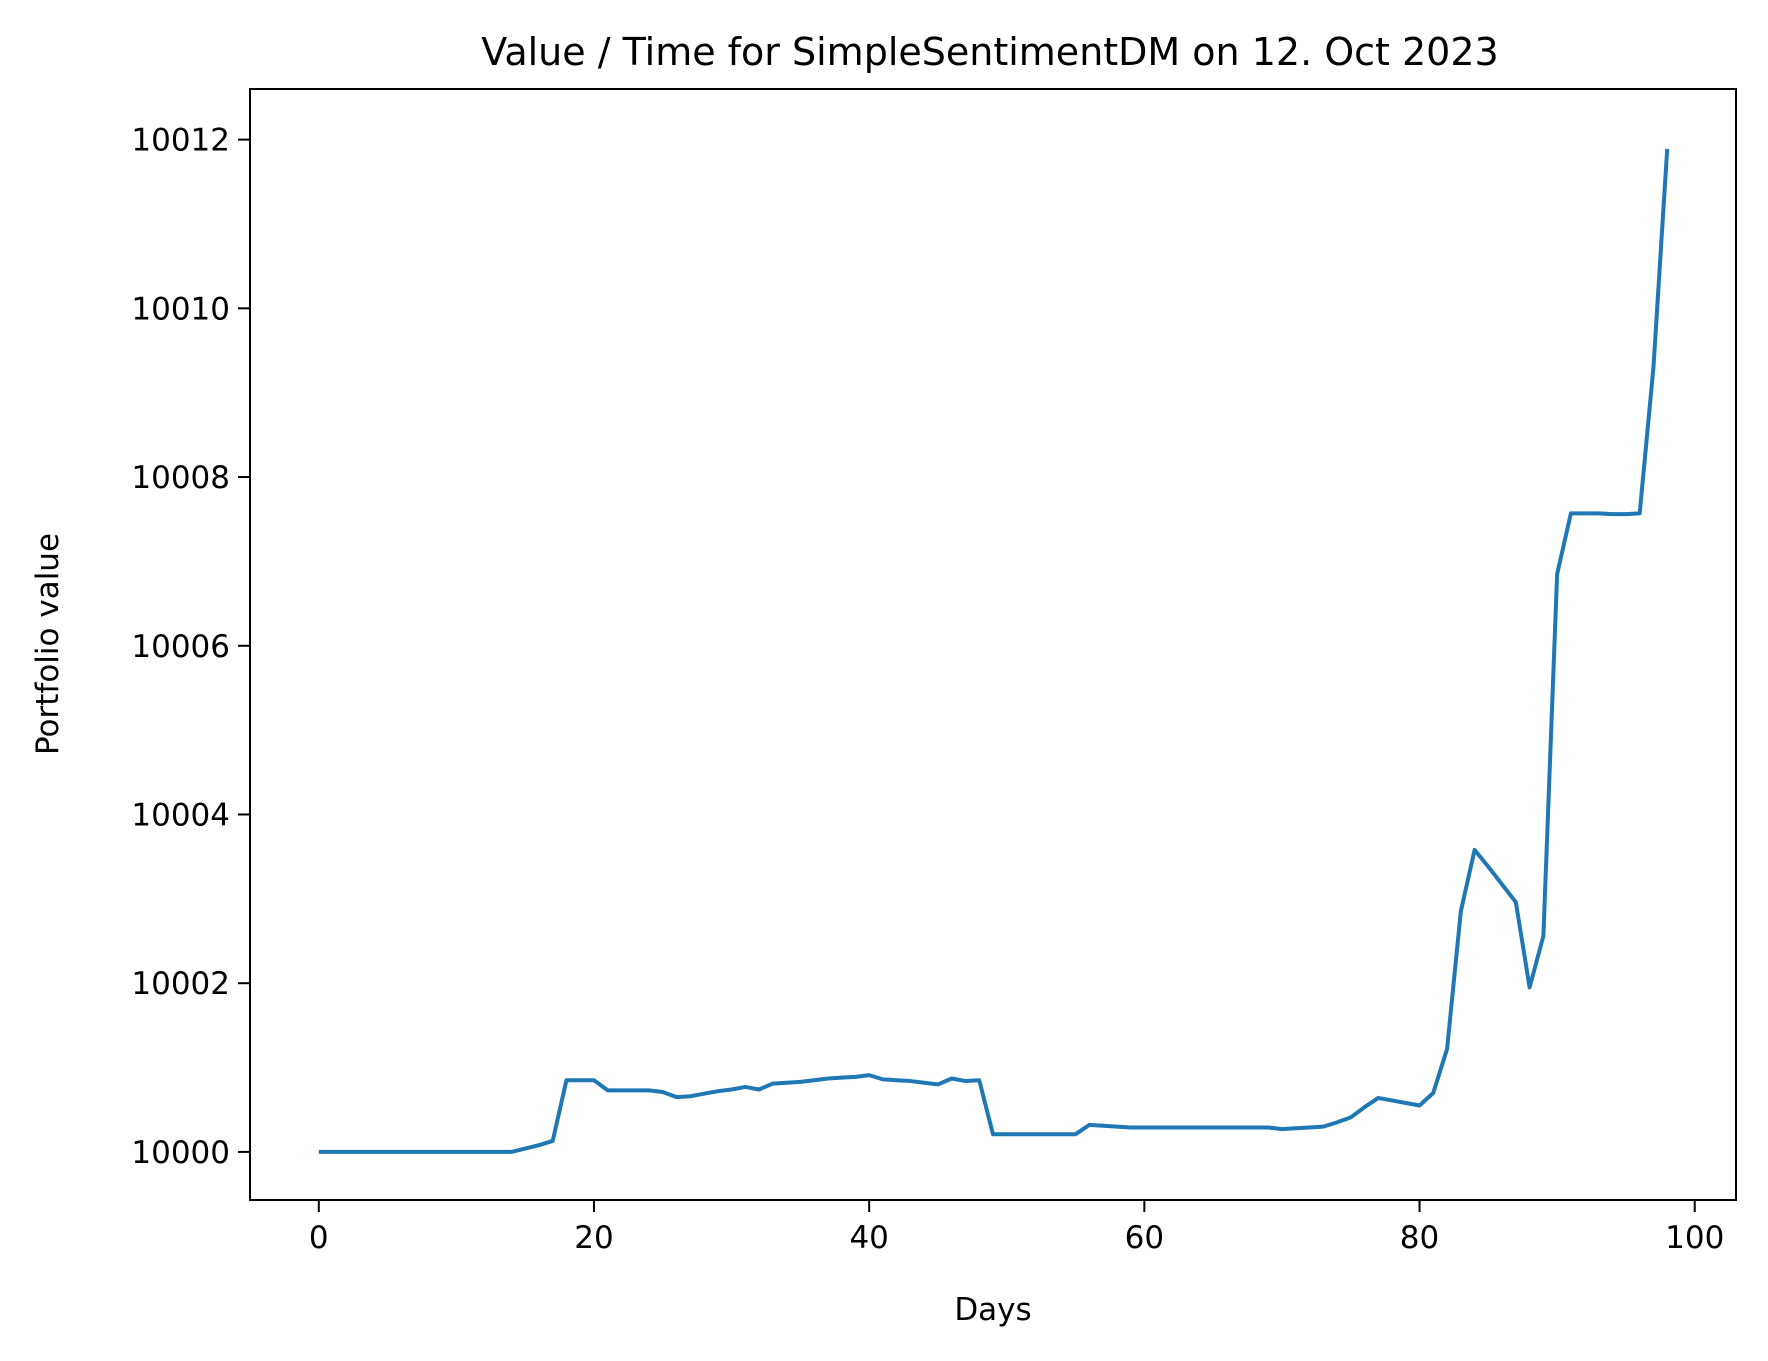 Image resolution: width=1768 pixels, height=1361 pixels. What do you see at coordinates (1694, 1238) in the screenshot?
I see `x-tick-label: 100` at bounding box center [1694, 1238].